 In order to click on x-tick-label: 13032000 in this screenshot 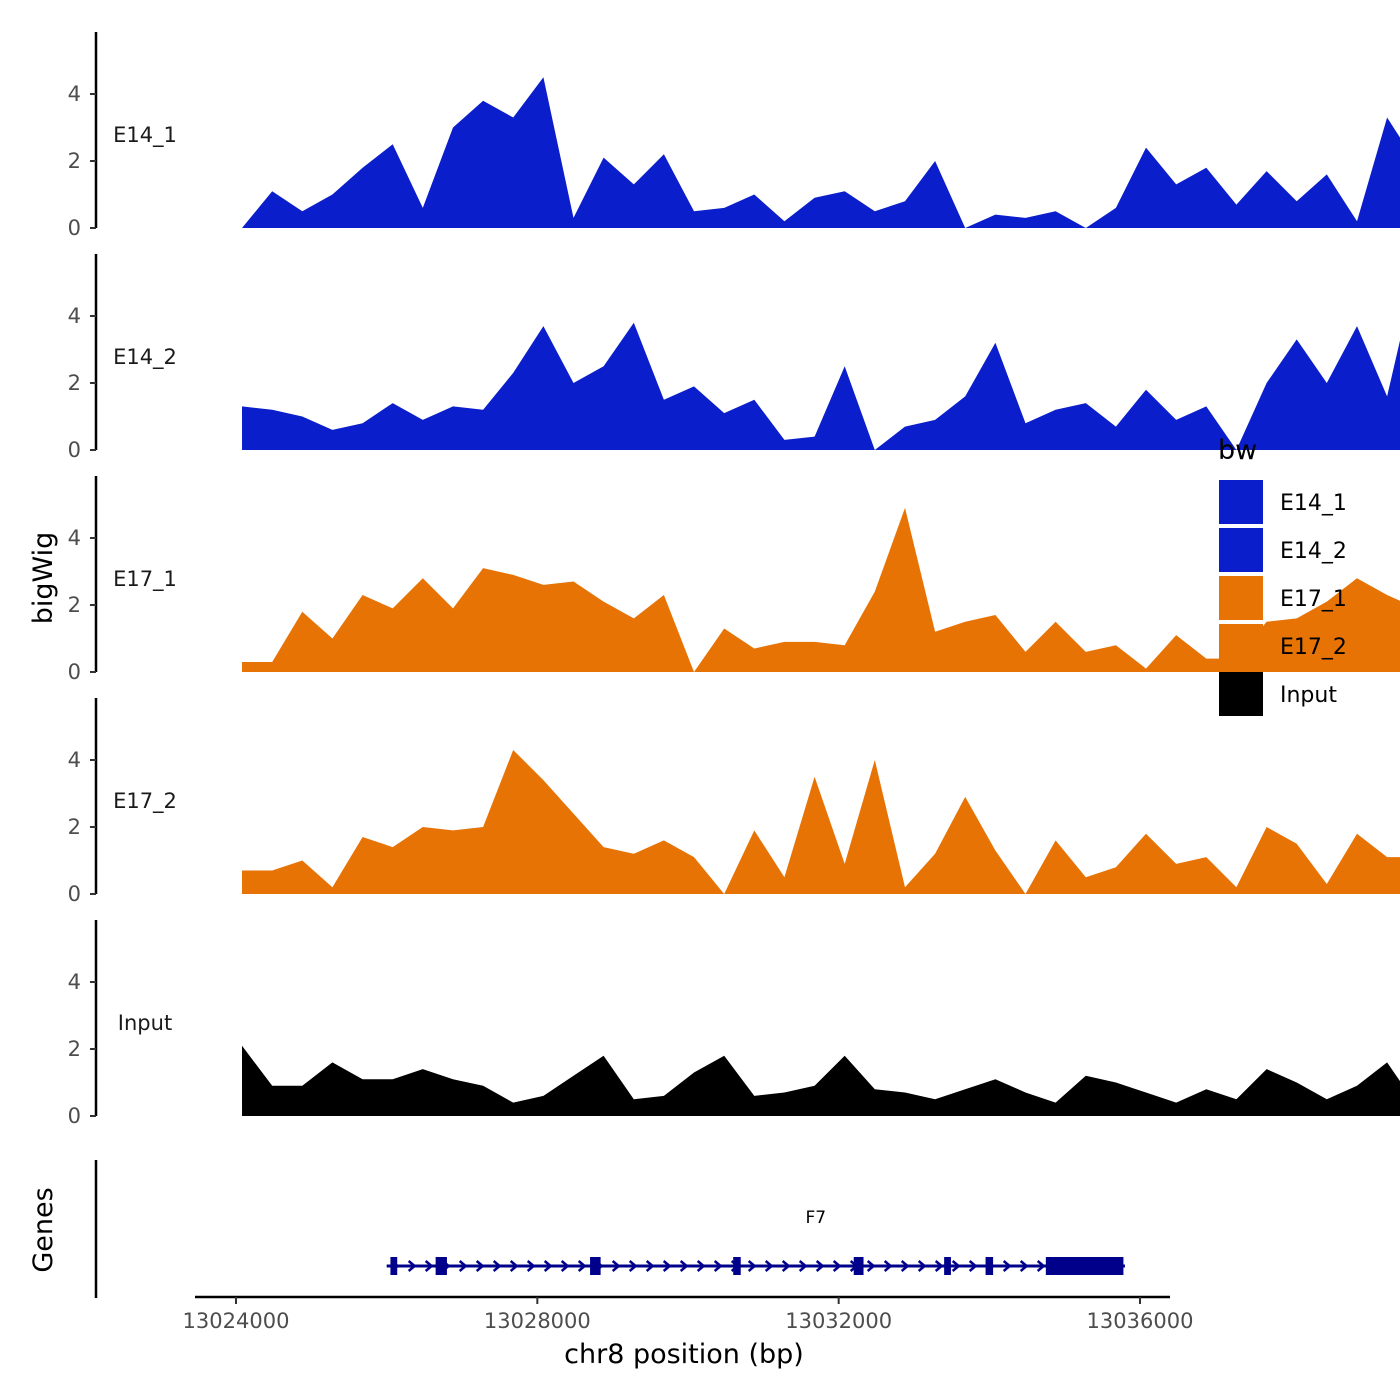, I will do `click(838, 1321)`.